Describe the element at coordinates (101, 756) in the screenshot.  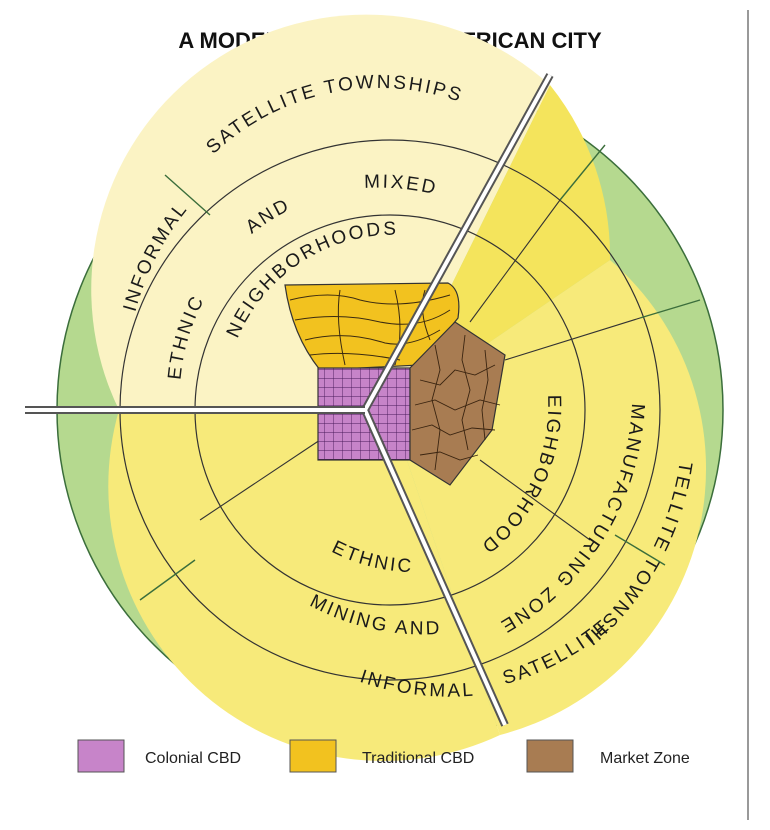
I see `legend-swatch-colonial` at that location.